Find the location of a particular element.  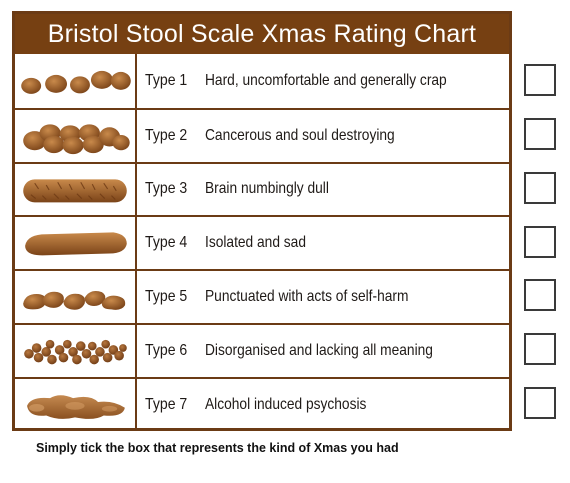

row-type-5: Type 5 Punctuated with acts of self-harm is located at coordinates (262, 296).